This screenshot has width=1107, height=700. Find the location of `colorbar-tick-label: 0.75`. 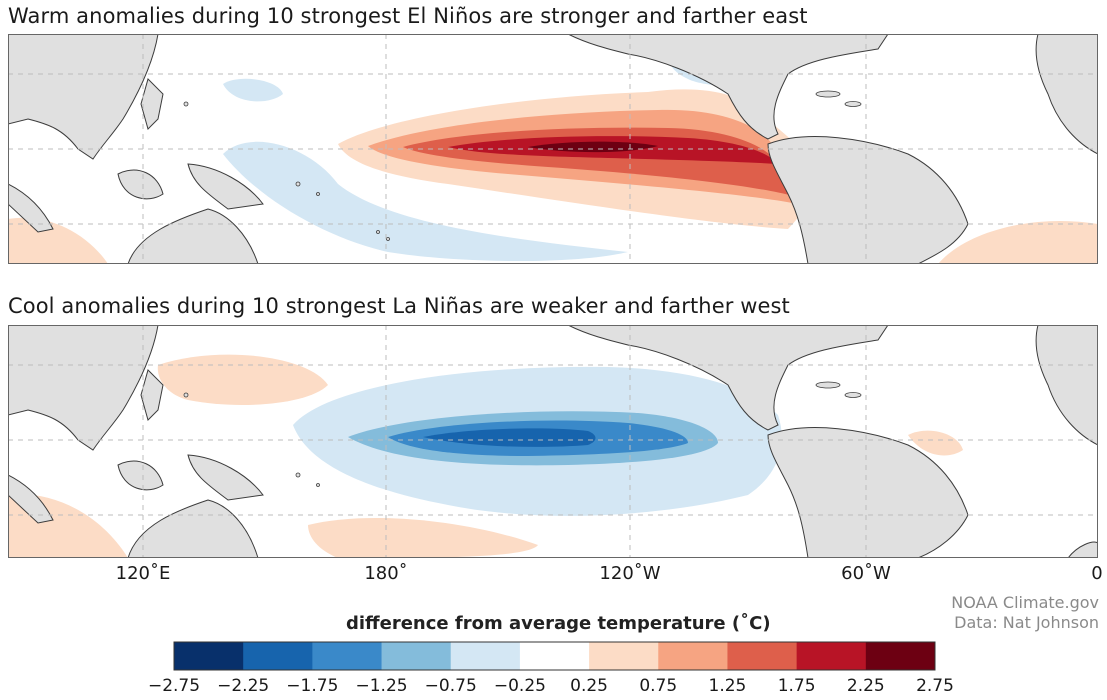

colorbar-tick-label: 0.75 is located at coordinates (658, 686).